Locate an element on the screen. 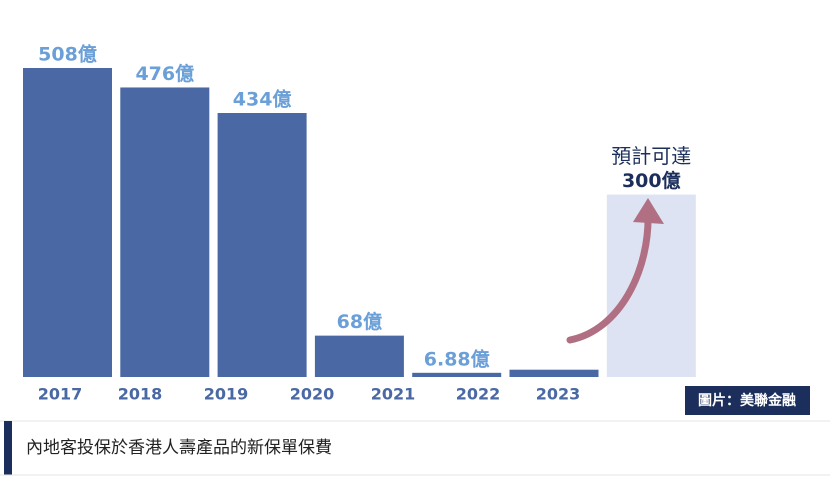  x-tick-label: 2023 is located at coordinates (558, 394).